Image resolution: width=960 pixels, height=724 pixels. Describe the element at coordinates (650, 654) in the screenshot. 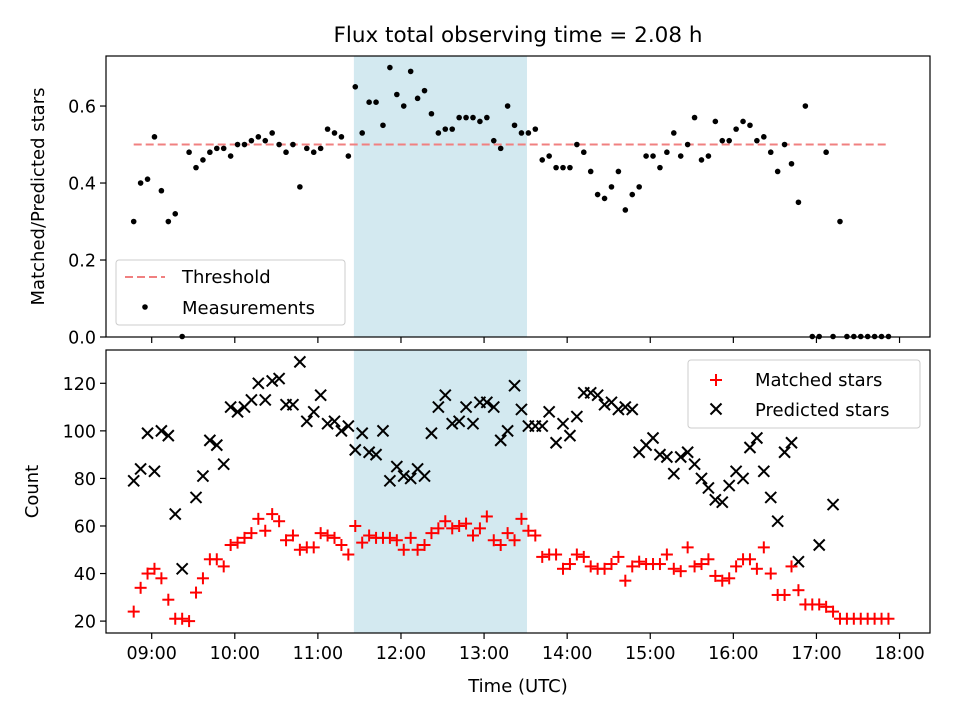

I see `x-tick-label: 15:00` at that location.